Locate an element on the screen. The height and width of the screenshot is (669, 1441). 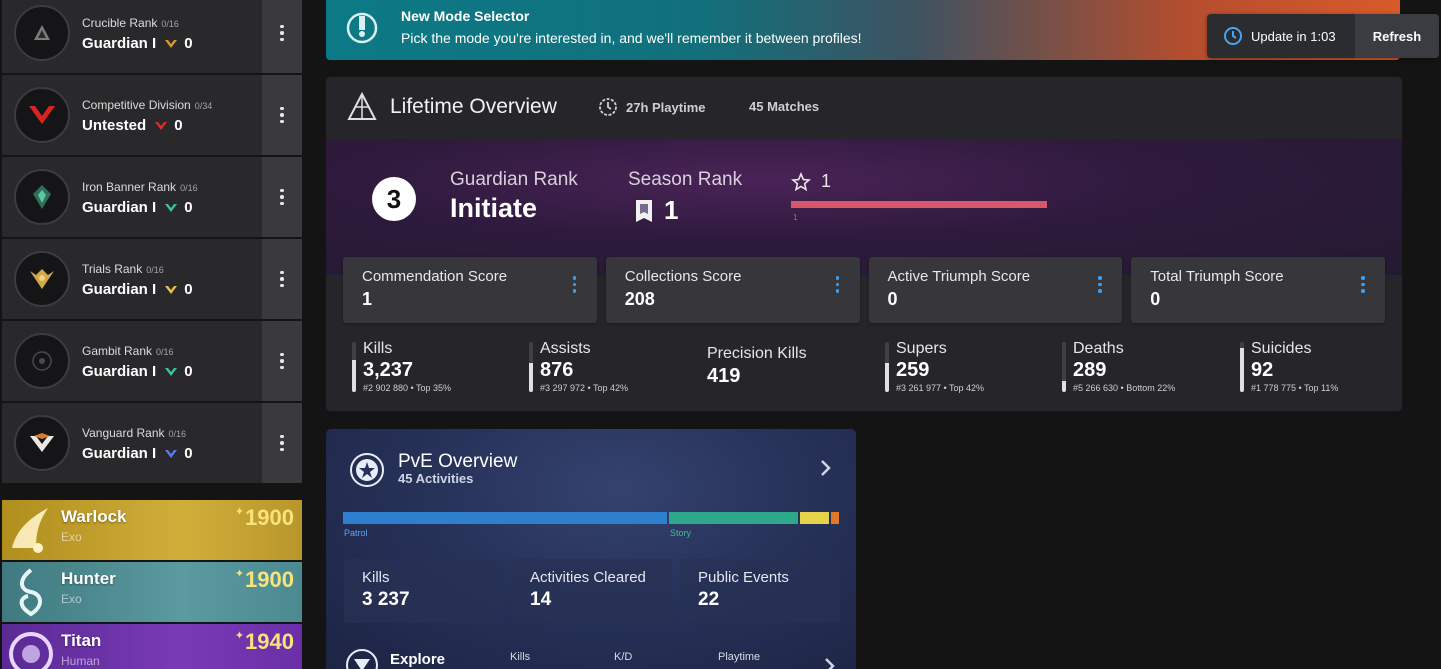
rank-title: Gambit Rank is located at coordinates (117, 351).